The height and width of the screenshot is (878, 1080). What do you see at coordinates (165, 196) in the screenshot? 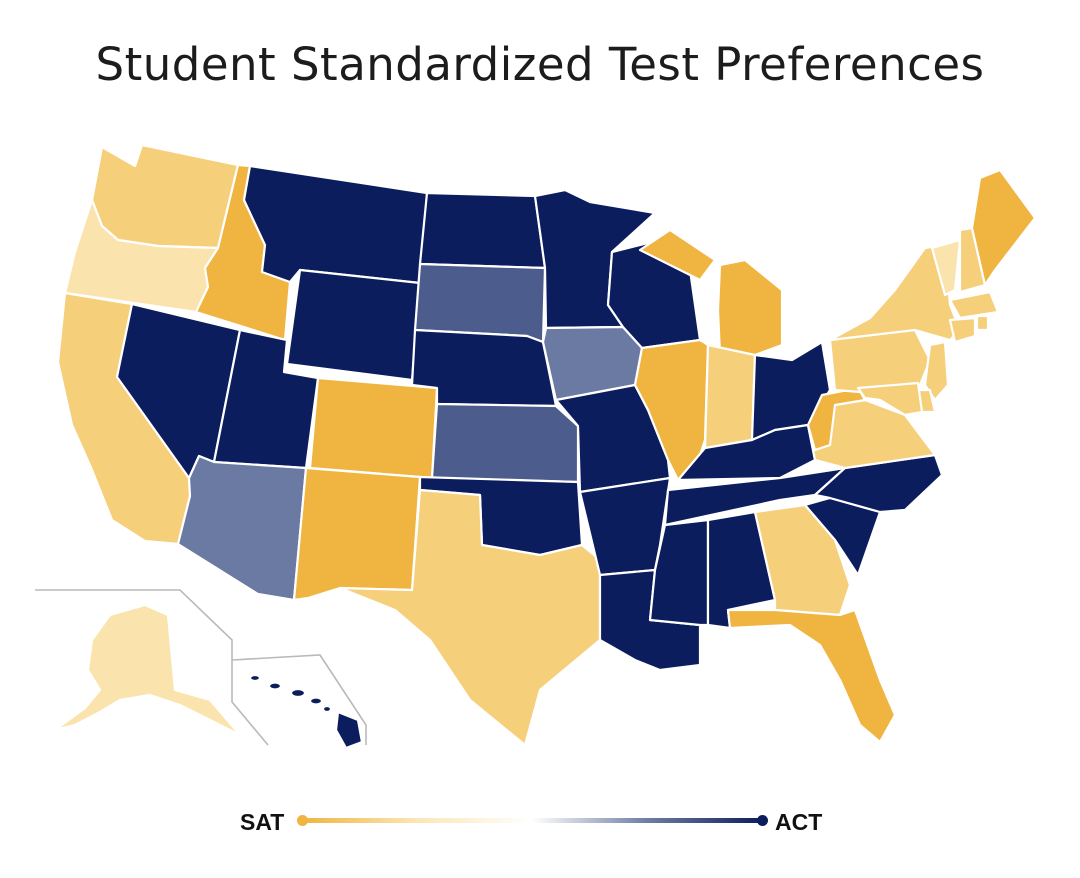
I see `state-washington` at bounding box center [165, 196].